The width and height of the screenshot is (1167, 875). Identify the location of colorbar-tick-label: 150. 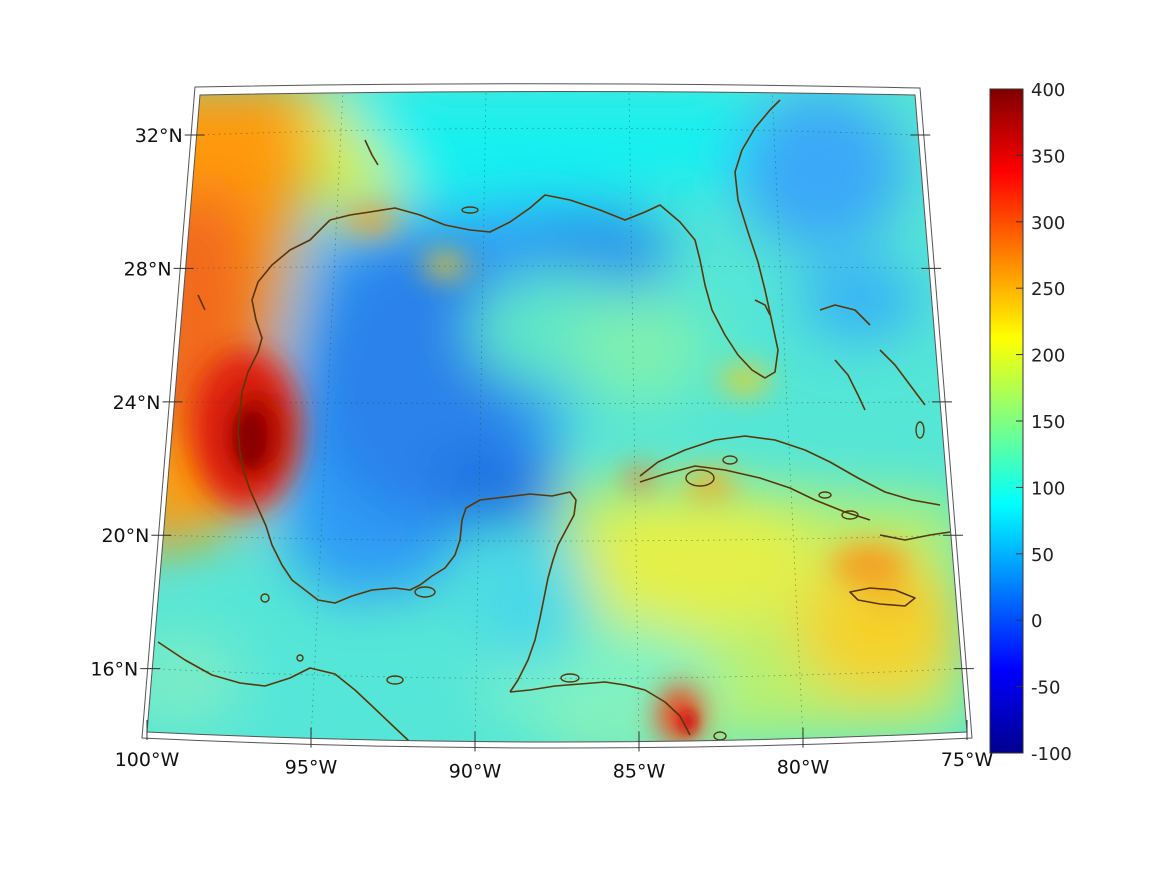
(1048, 422).